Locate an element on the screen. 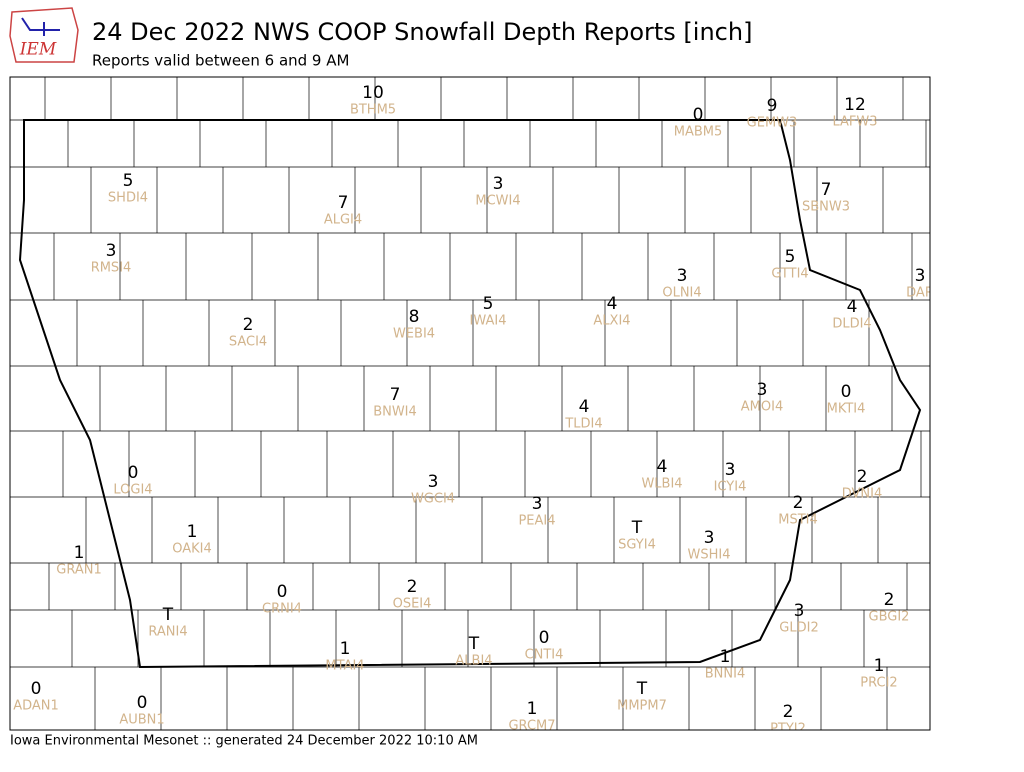 The width and height of the screenshot is (1024, 772). station-id: SBNW3 is located at coordinates (826, 207).